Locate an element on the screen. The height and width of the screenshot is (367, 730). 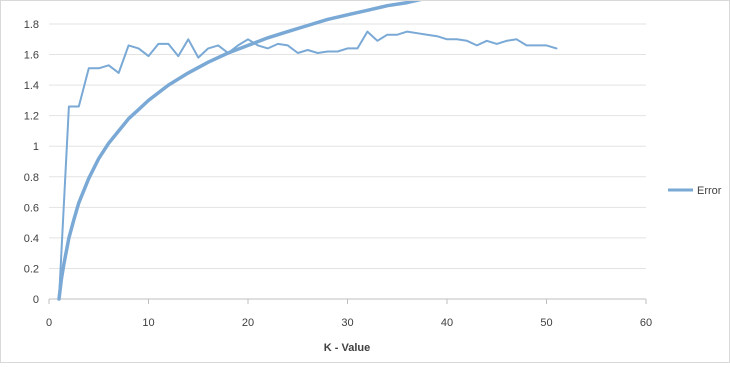
y-tick-label: 1.4 is located at coordinates (31, 86).